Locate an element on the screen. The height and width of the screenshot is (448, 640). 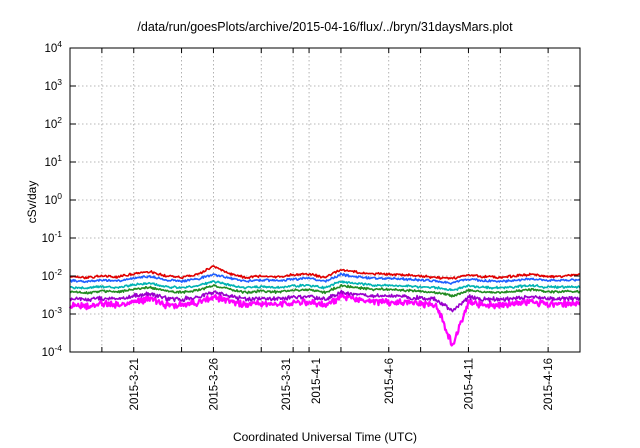
y-tick-label: 10⁻³ is located at coordinates (52, 313).